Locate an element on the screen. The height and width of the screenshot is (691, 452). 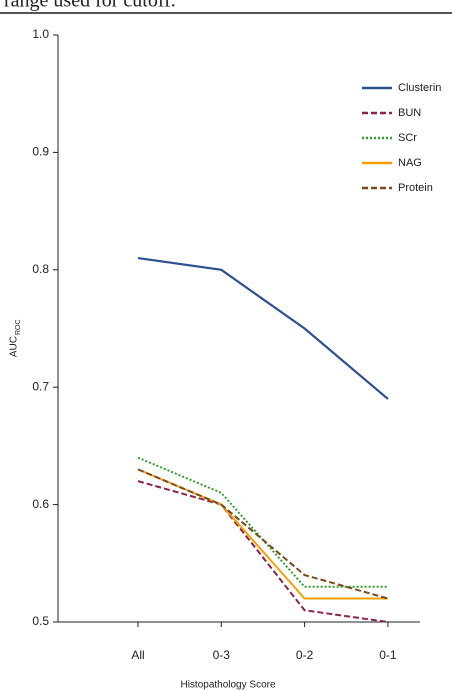
y-axis-label: AUC is located at coordinates (14, 346).